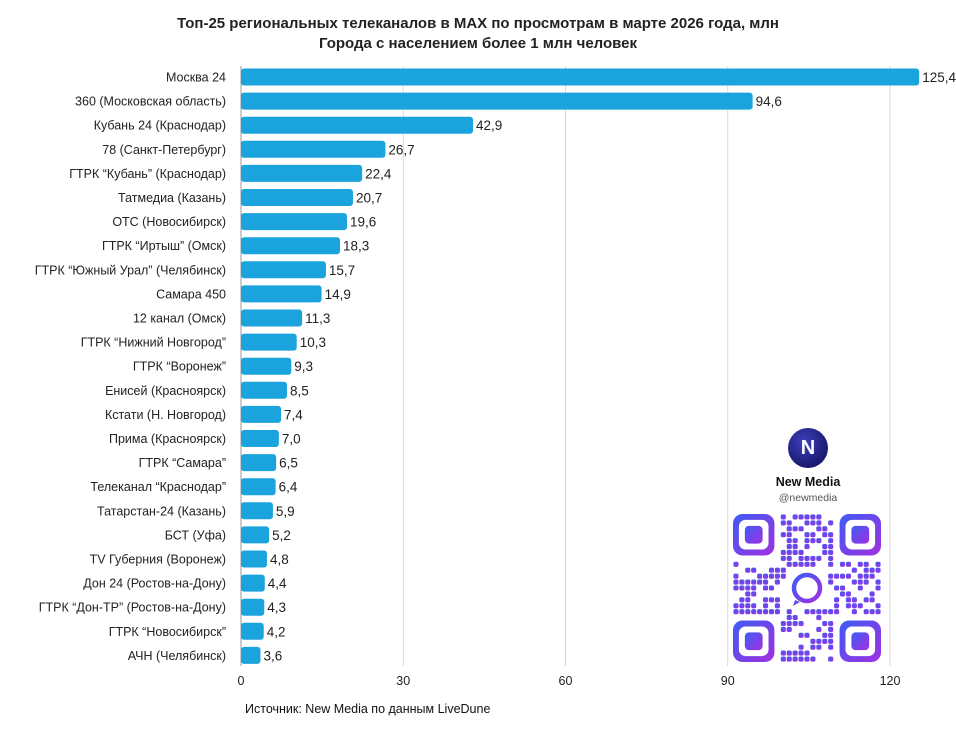 Image resolution: width=956 pixels, height=739 pixels. Describe the element at coordinates (277, 583) in the screenshot. I see `data-label: 4,4` at that location.